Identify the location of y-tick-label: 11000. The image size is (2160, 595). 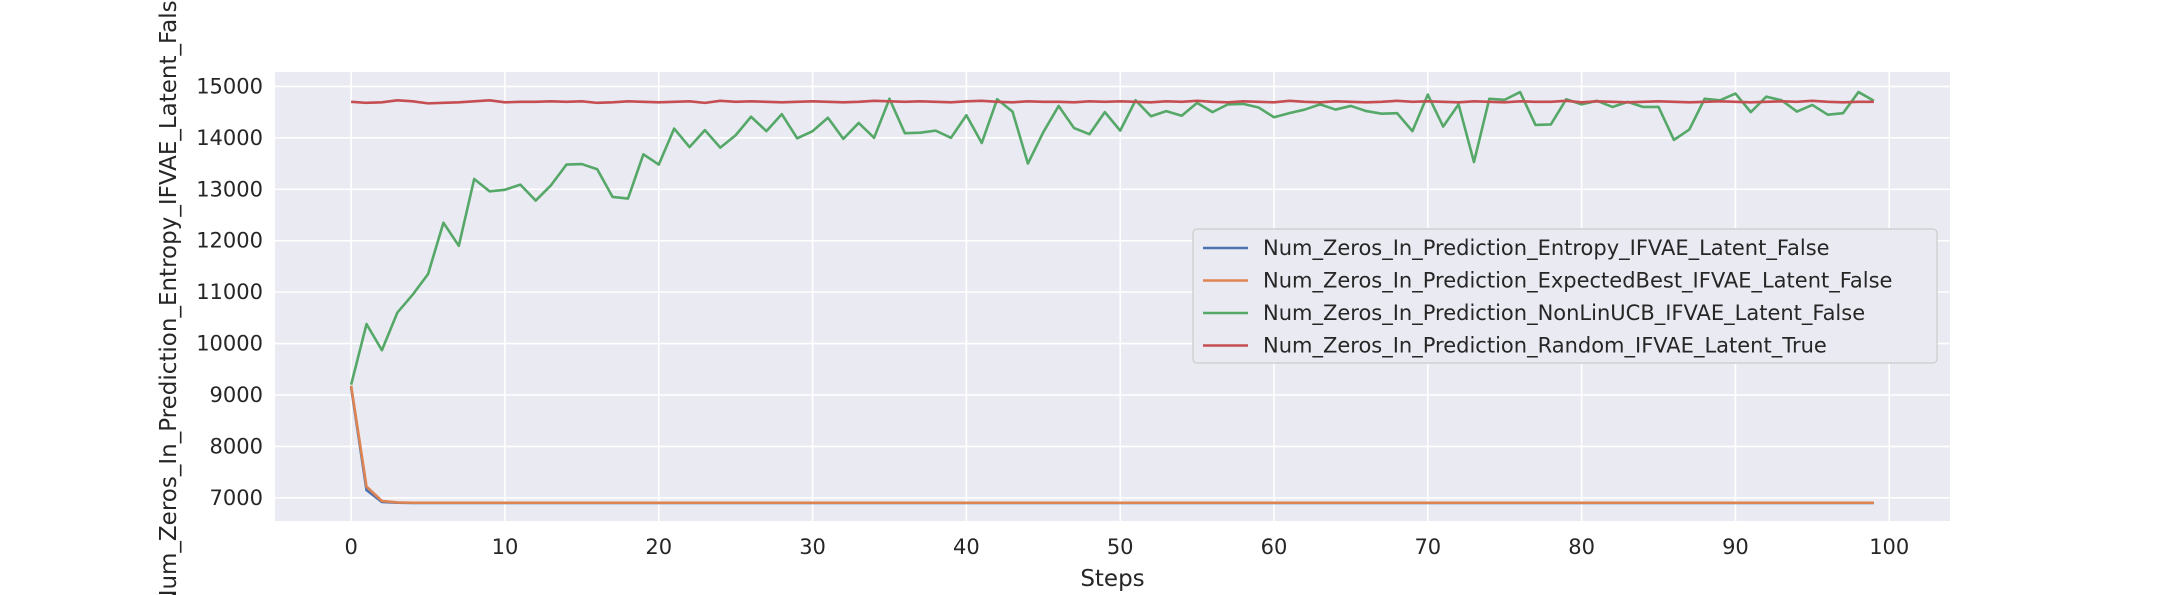
(229, 292).